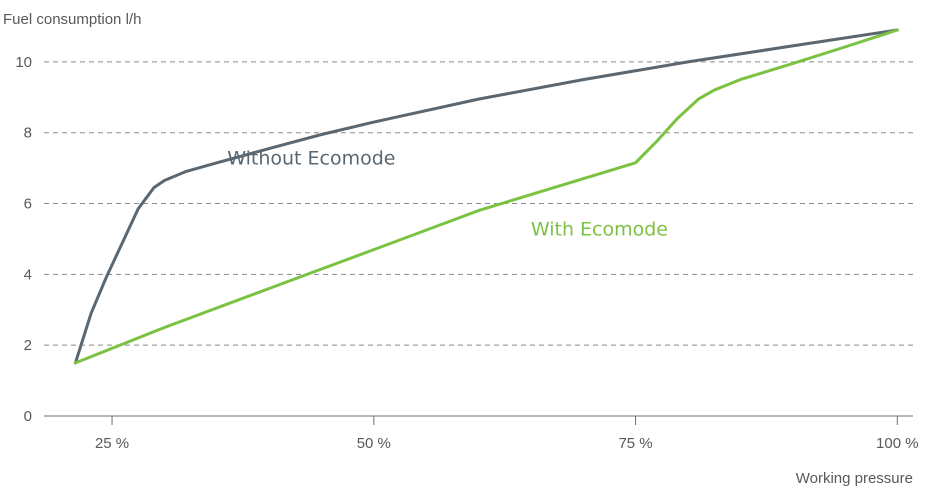  Describe the element at coordinates (28, 345) in the screenshot. I see `y-tick-label: 2` at that location.